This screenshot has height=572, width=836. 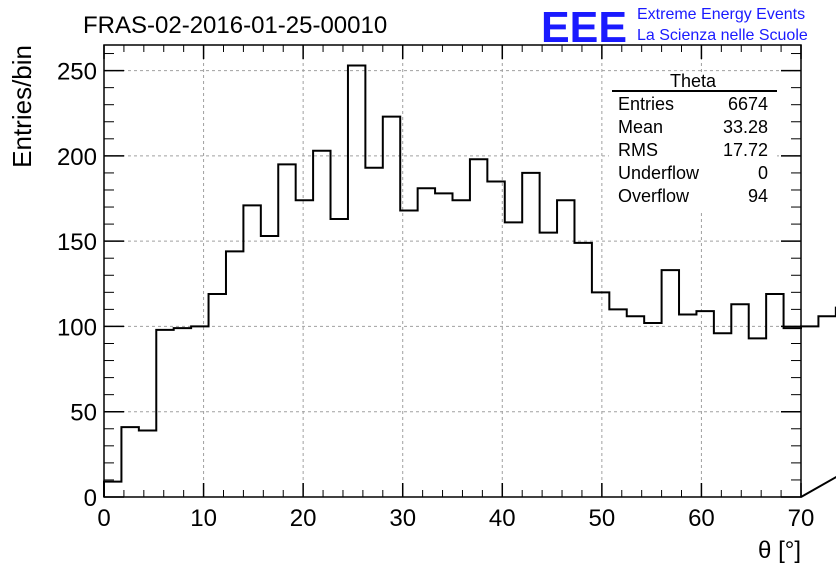 I want to click on y-tick-label: 200, so click(x=77, y=157).